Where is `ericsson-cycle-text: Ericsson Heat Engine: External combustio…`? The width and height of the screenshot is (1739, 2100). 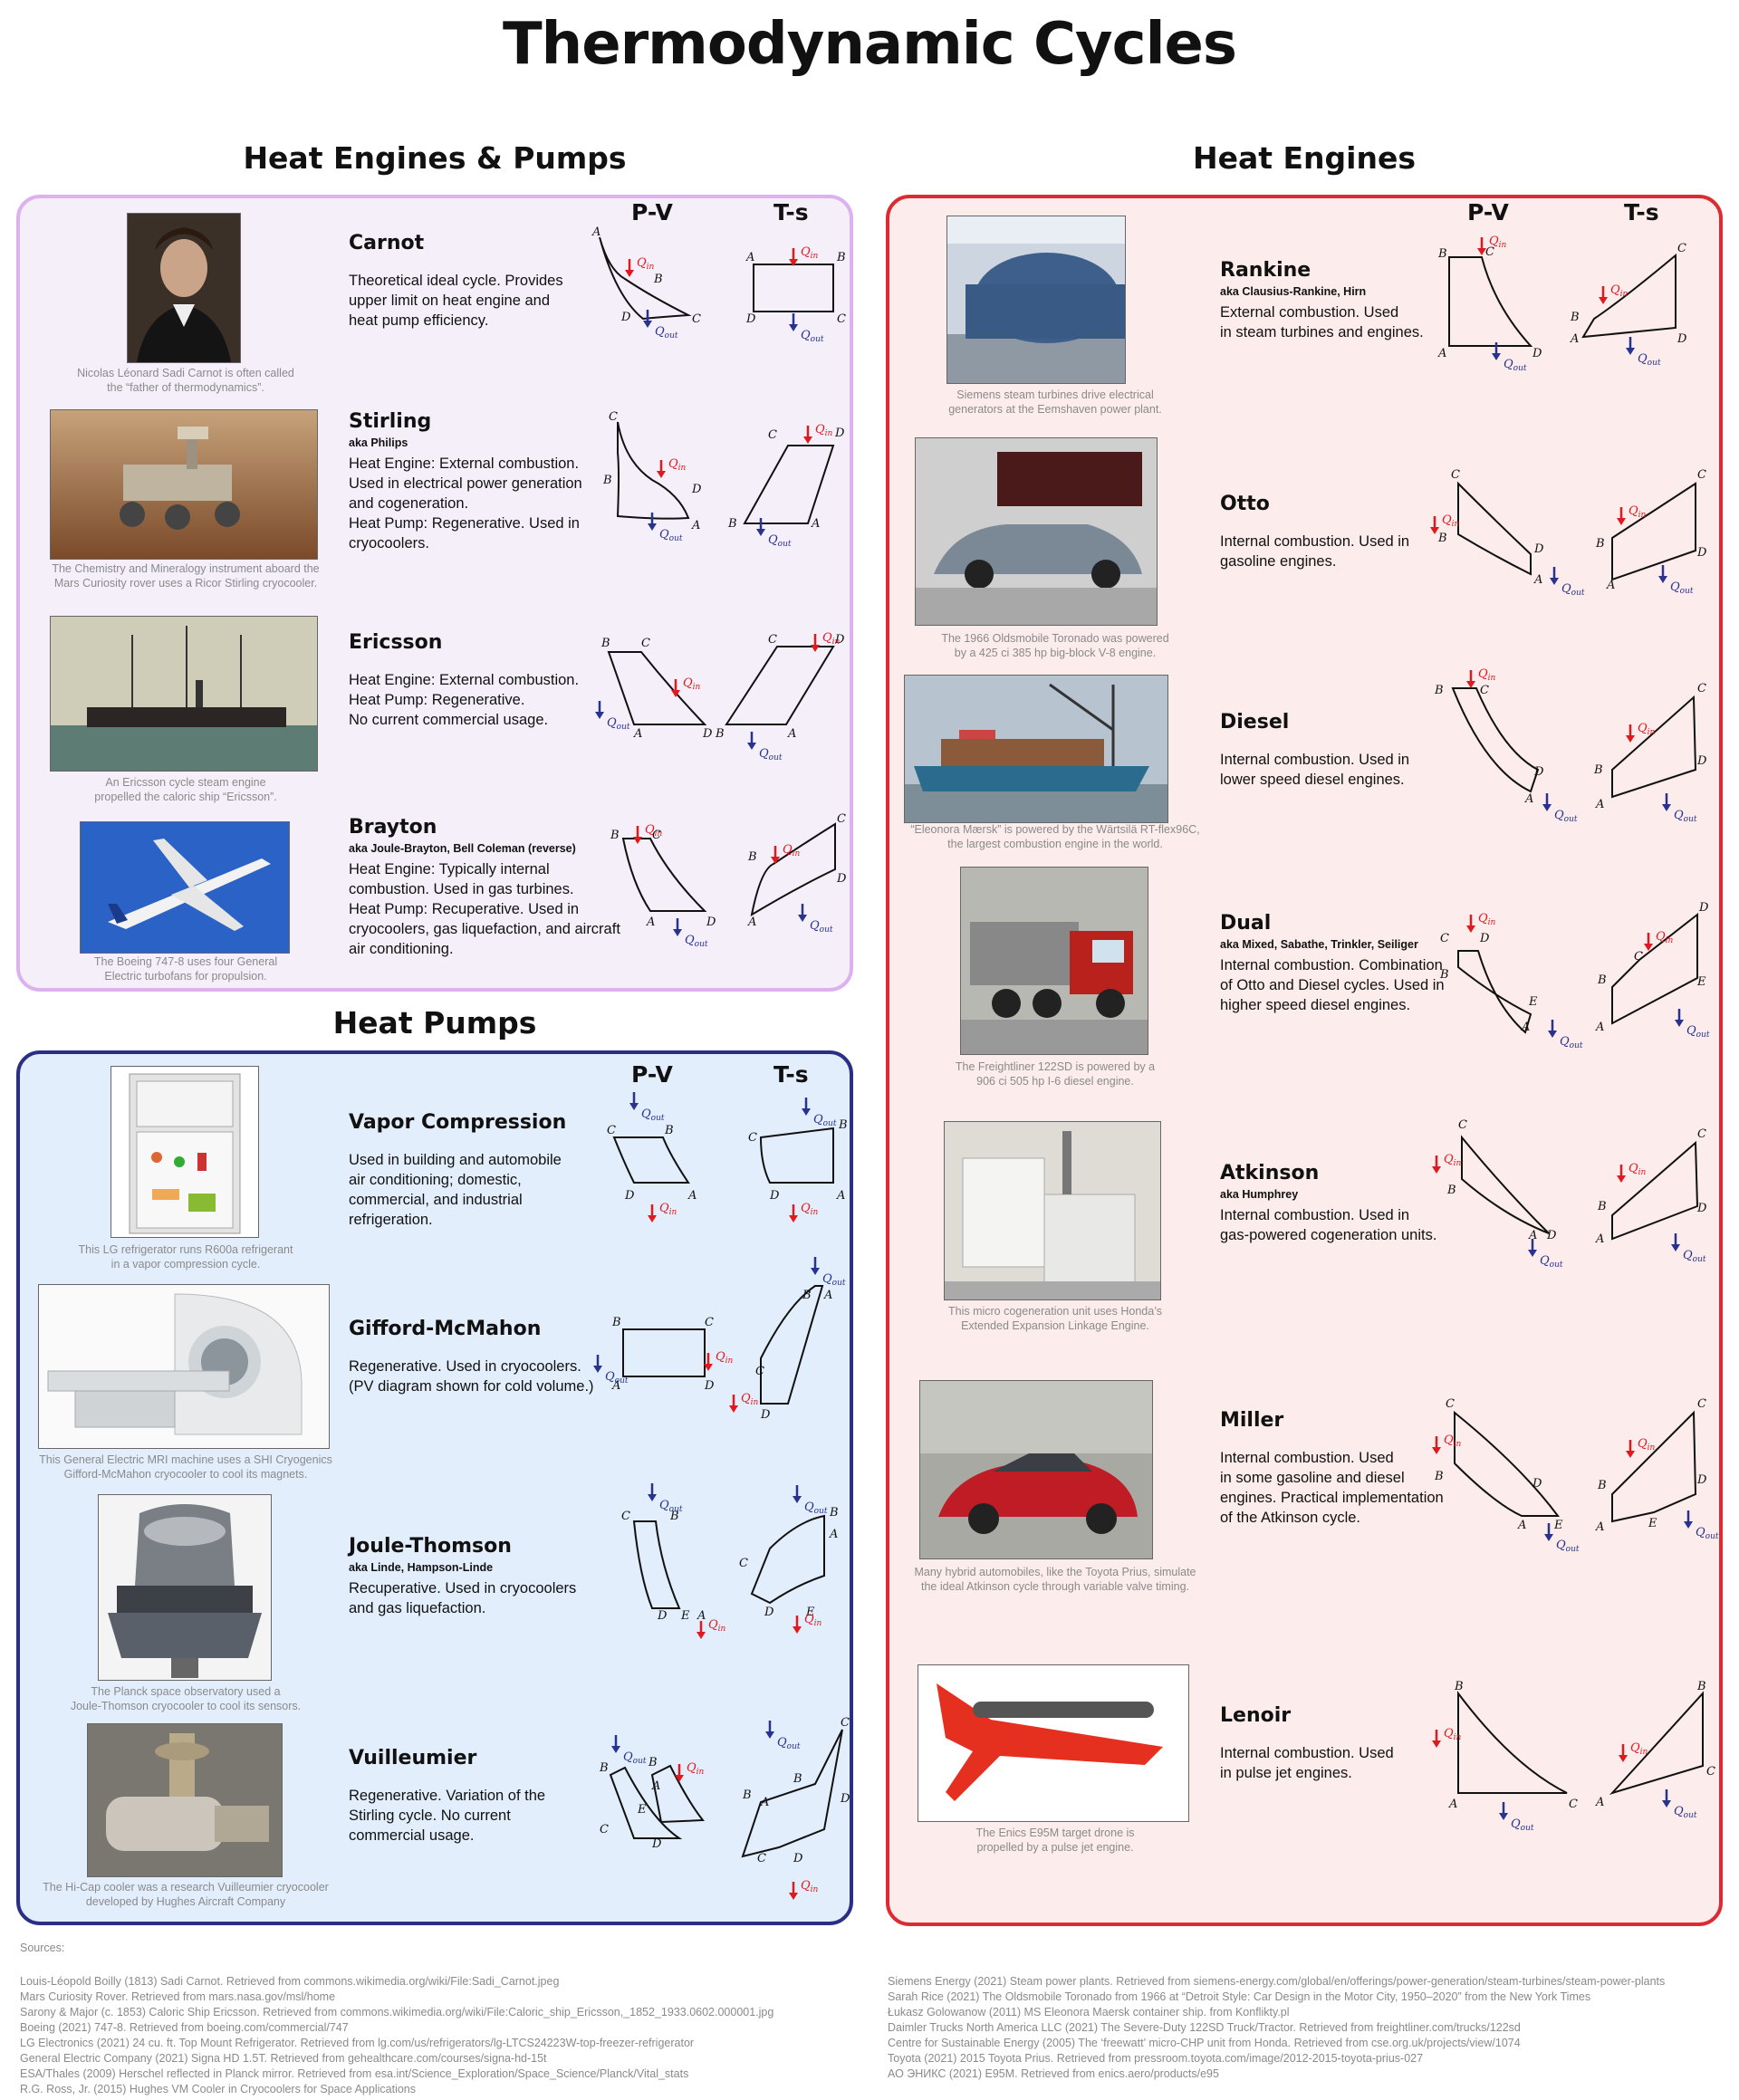
ericsson-cycle-text: Ericsson Heat Engine: External combustio… is located at coordinates (464, 679).